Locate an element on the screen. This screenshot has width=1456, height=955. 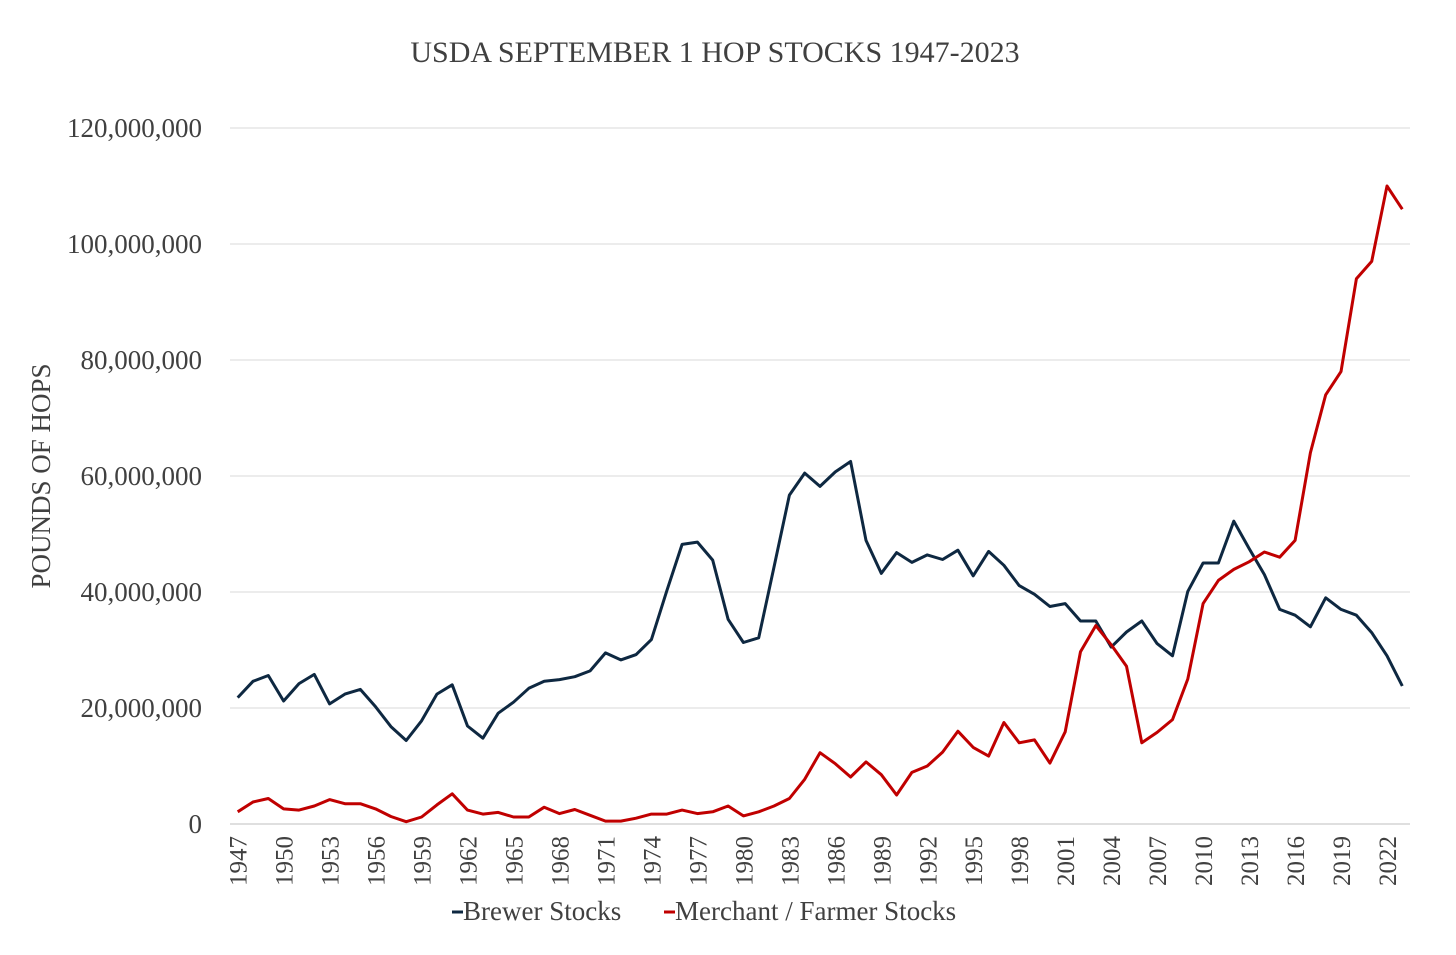
x-tick-label: 1977 is located at coordinates (698, 861).